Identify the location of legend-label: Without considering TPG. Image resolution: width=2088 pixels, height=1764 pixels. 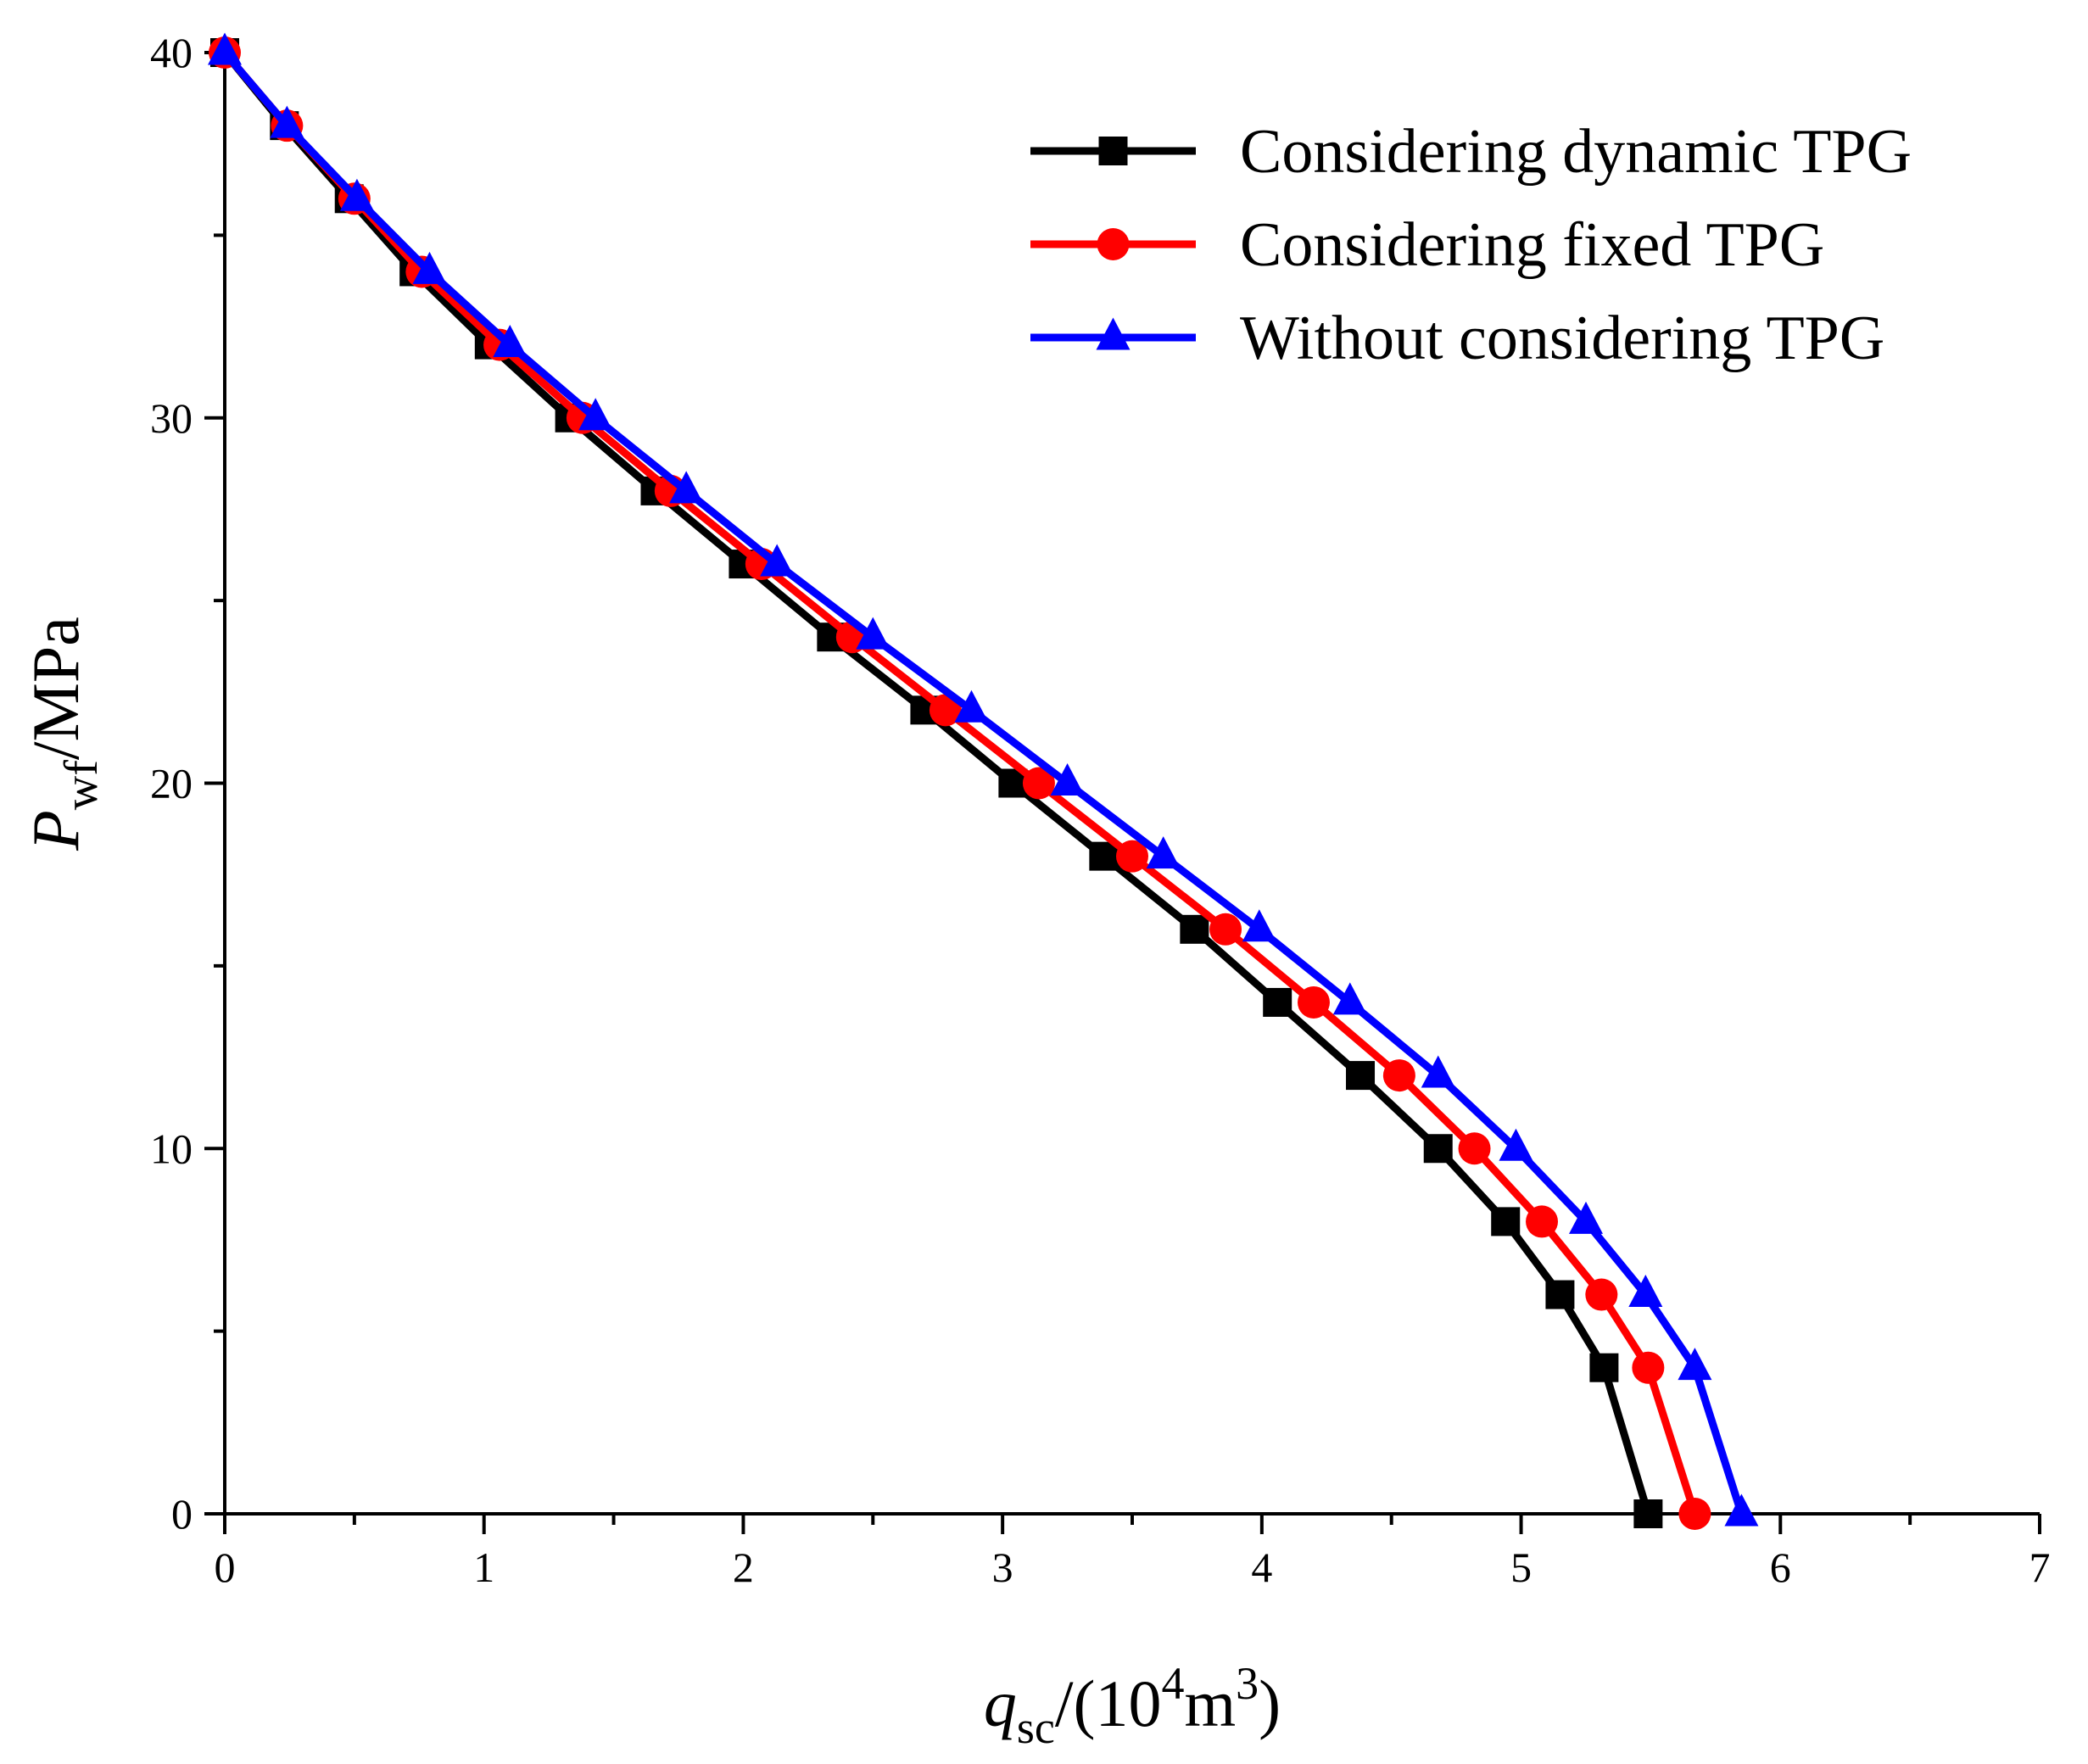
(1562, 338).